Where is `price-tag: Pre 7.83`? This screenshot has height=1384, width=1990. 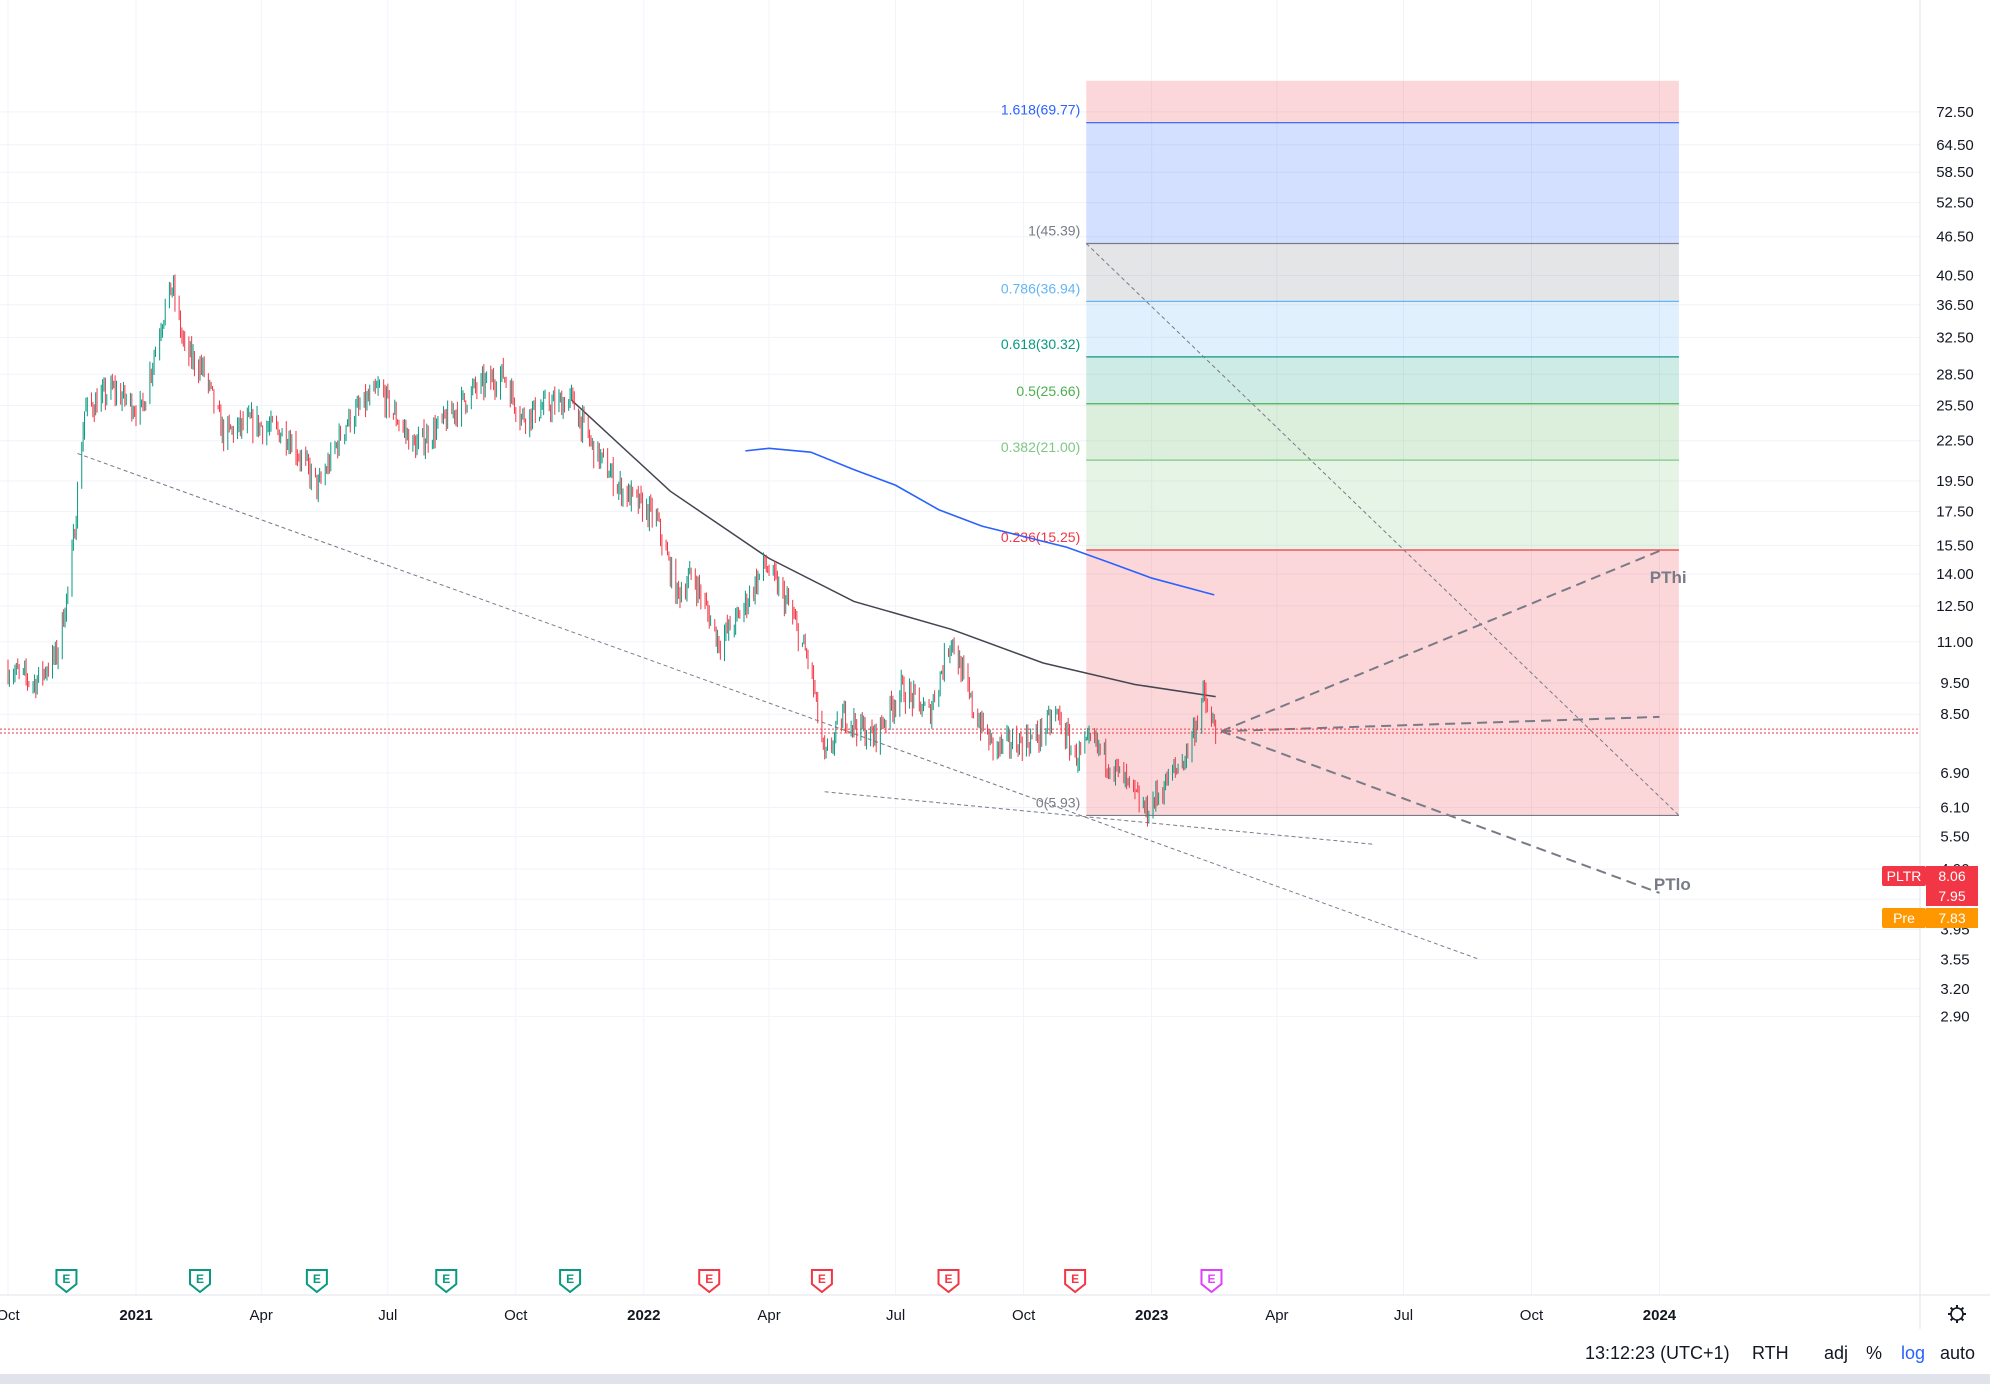
price-tag: Pre 7.83 is located at coordinates (1930, 918).